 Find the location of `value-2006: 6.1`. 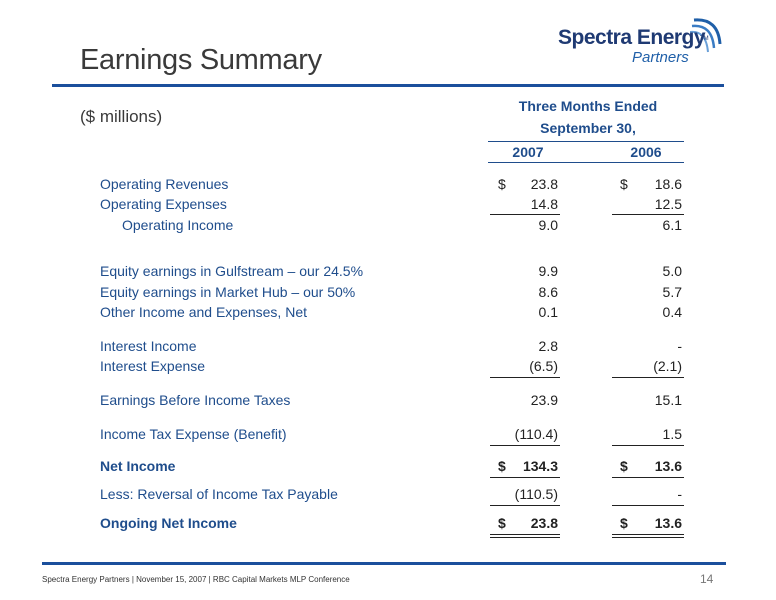

value-2006: 6.1 is located at coordinates (672, 225).